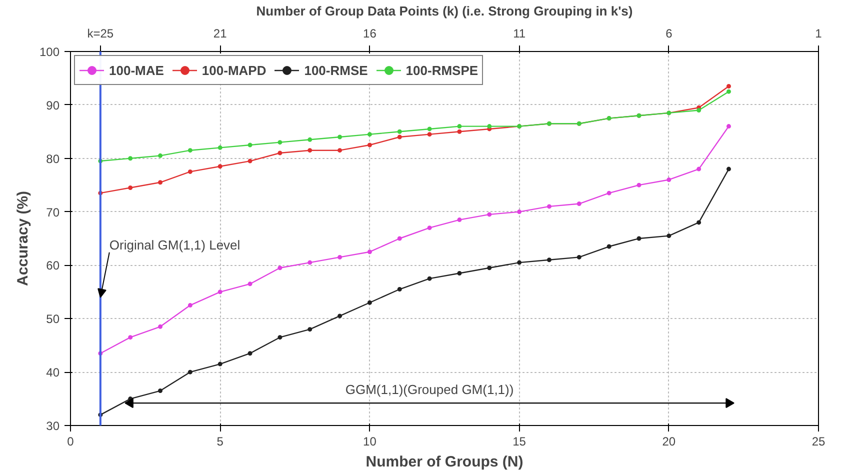  I want to click on x-tick-label: 15, so click(519, 441).